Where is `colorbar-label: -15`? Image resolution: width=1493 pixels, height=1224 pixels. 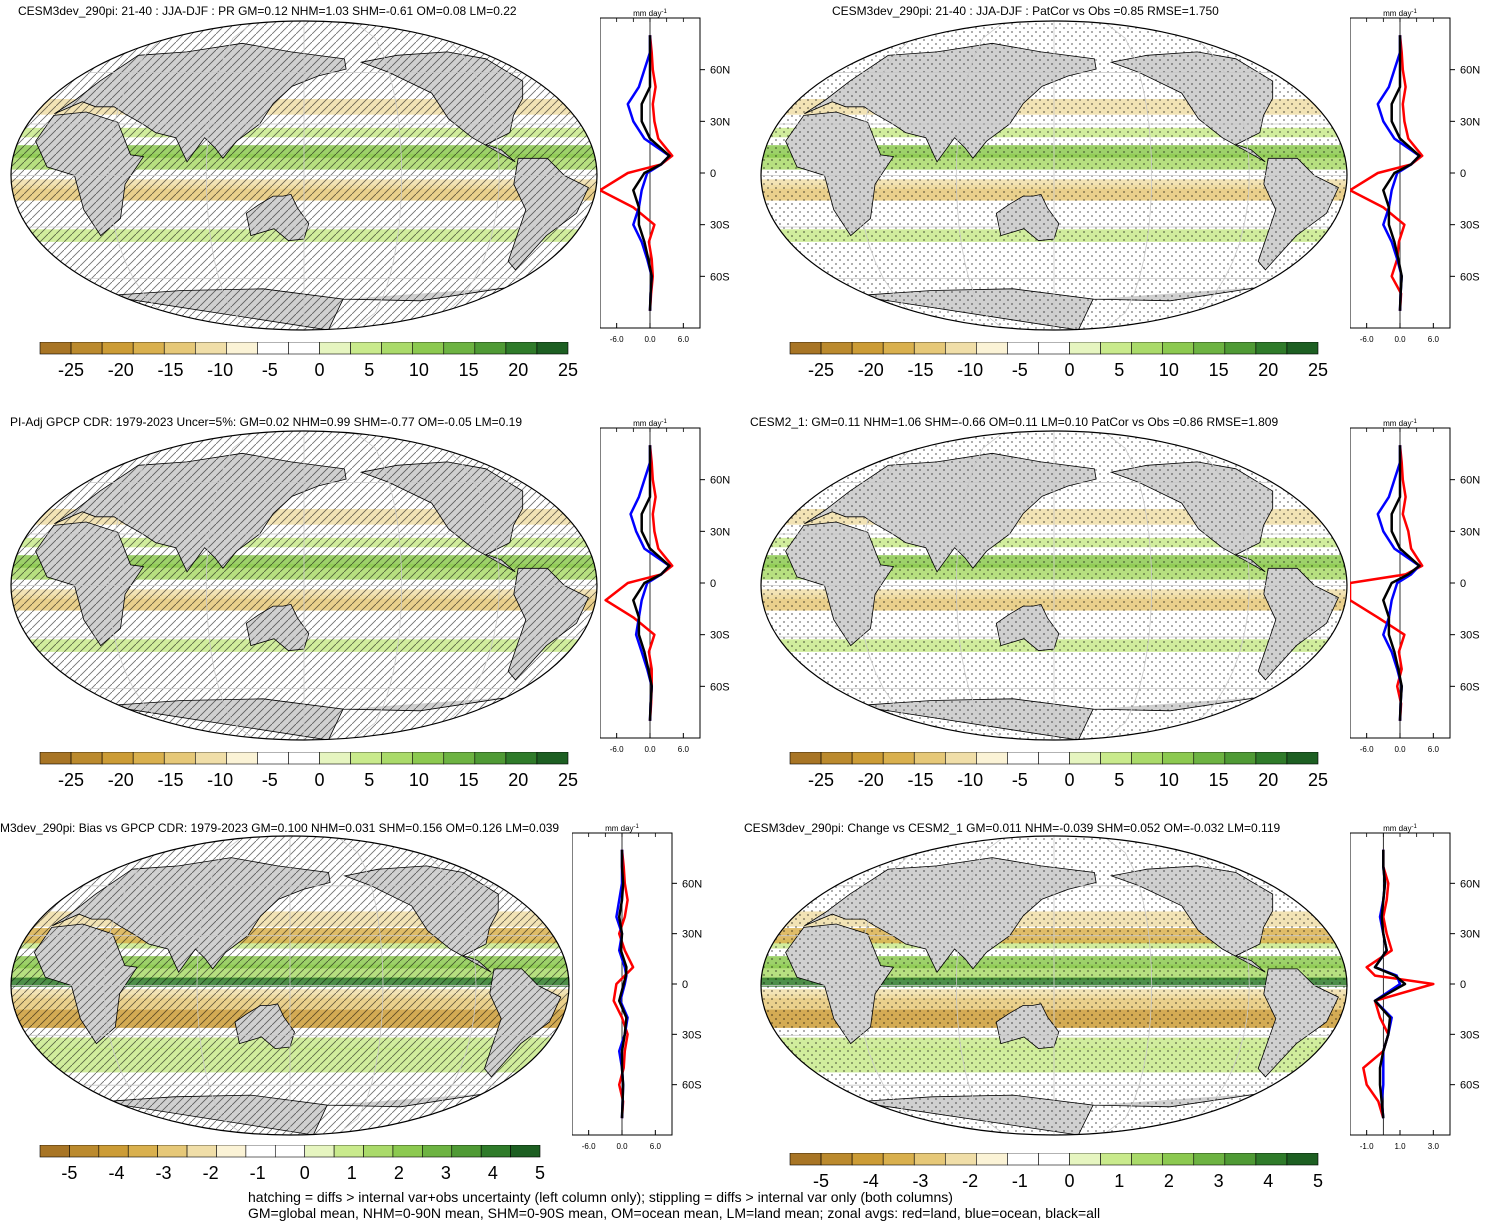 colorbar-label: -15 is located at coordinates (920, 780).